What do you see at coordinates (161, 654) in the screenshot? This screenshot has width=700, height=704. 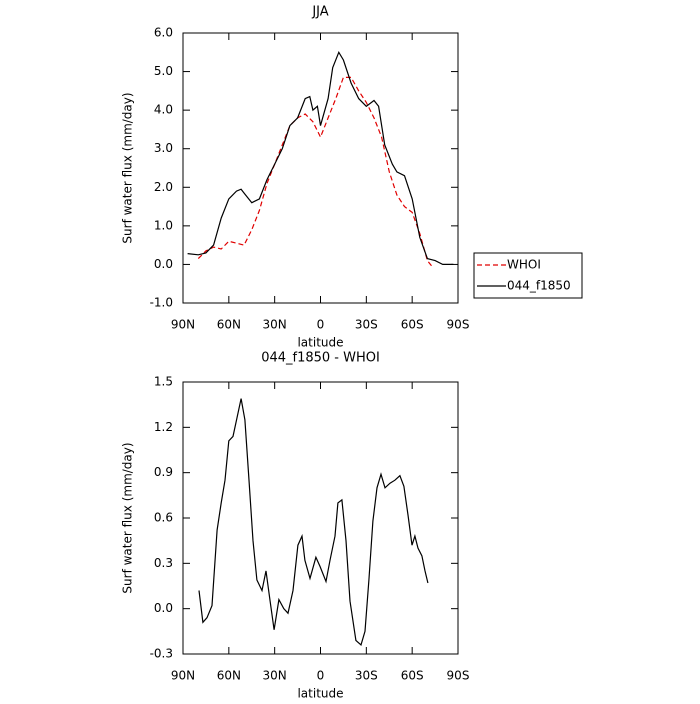 I see `y-tick-label: -0.3` at bounding box center [161, 654].